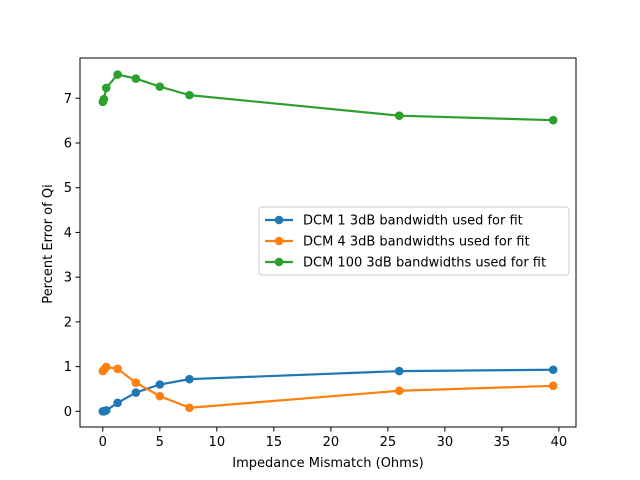 The height and width of the screenshot is (480, 640). I want to click on x-tick-label: 40, so click(559, 442).